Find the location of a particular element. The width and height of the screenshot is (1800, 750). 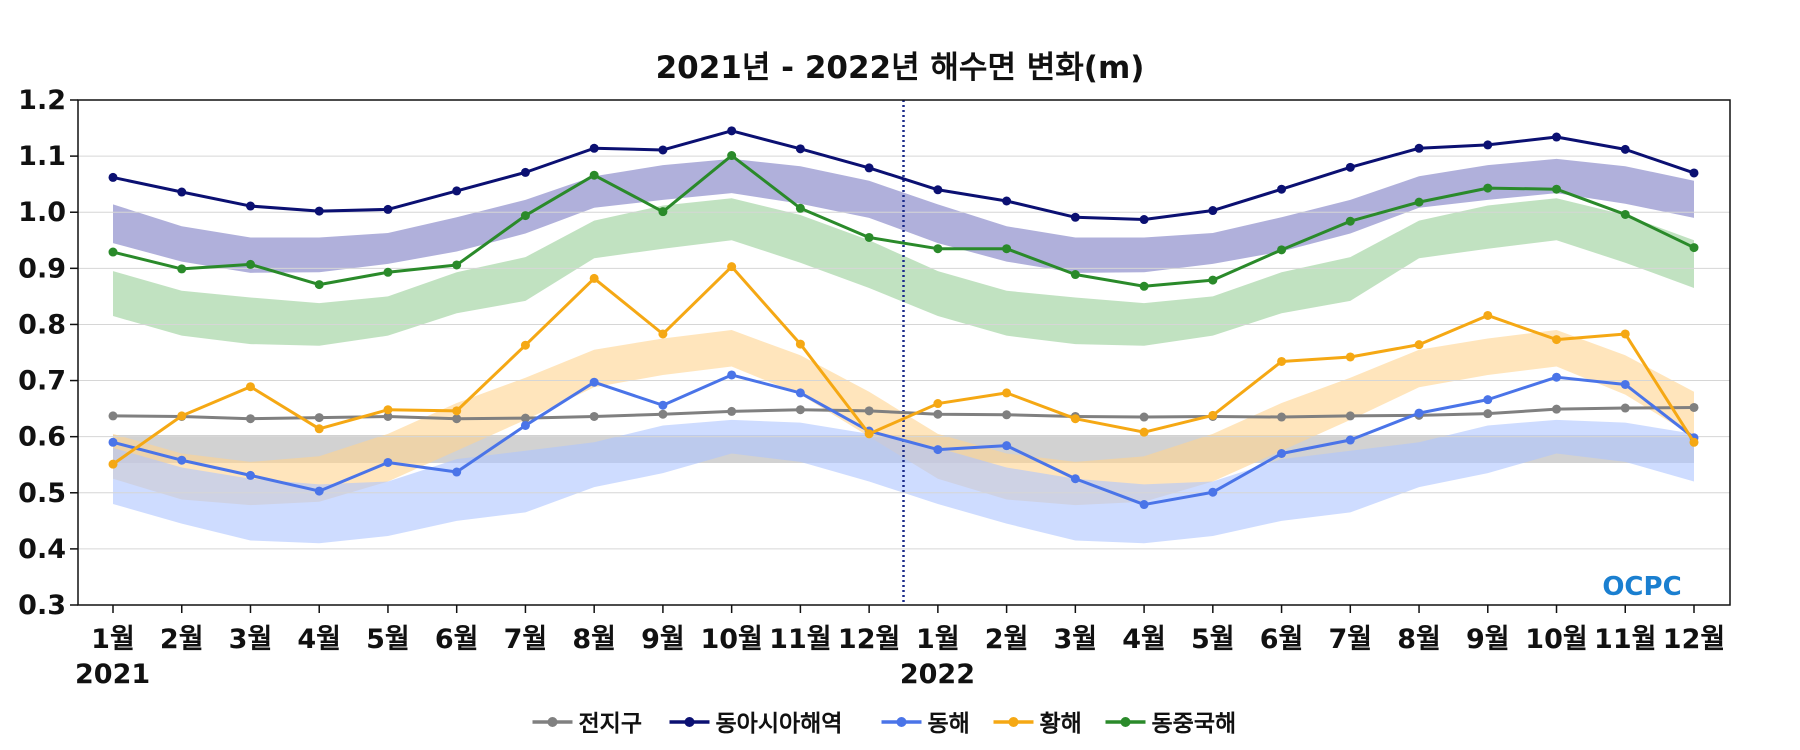

legend-layer: 전지구 동아시아해역 동해 황해 동중국해 is located at coordinates (884, 724).